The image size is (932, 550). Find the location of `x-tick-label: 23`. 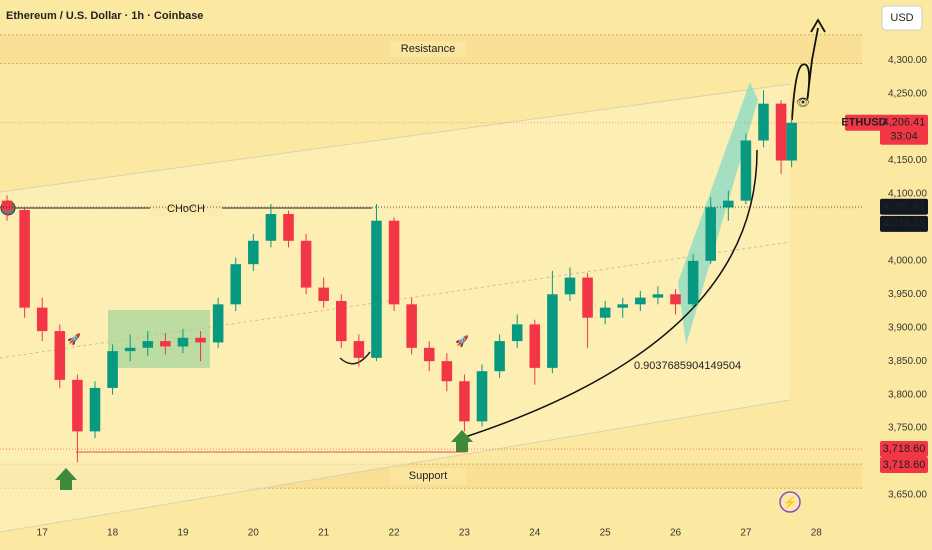

x-tick-label: 23 is located at coordinates (465, 533).